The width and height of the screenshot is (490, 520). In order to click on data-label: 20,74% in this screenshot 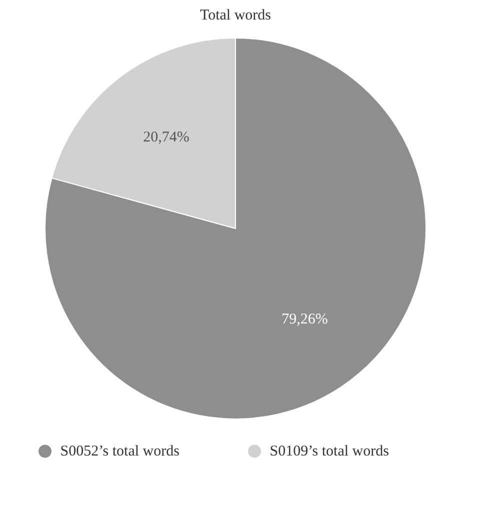, I will do `click(166, 138)`.